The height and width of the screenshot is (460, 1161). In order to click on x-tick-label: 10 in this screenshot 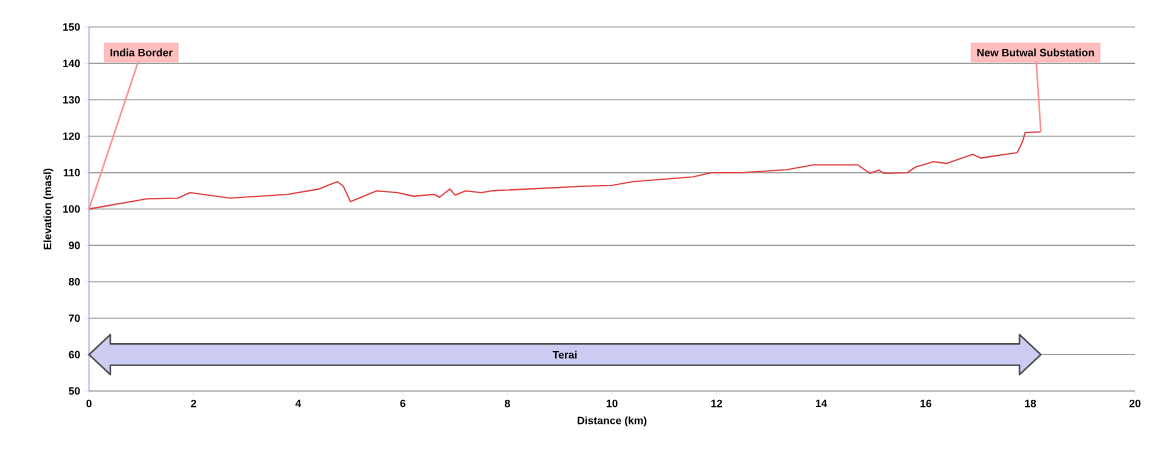, I will do `click(612, 403)`.